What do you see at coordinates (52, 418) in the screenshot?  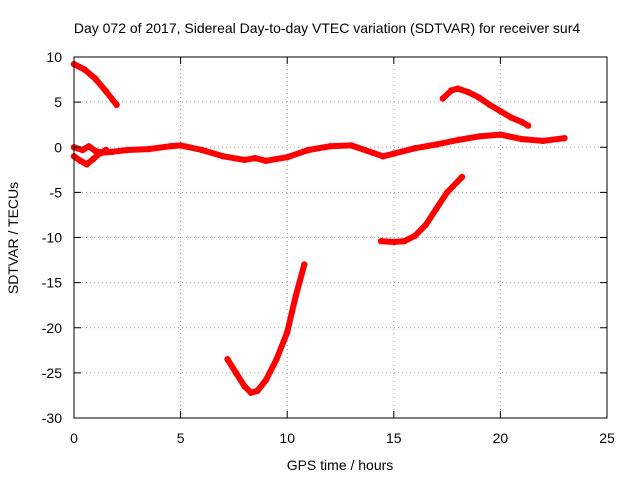 I see `y-tick-label: -30` at bounding box center [52, 418].